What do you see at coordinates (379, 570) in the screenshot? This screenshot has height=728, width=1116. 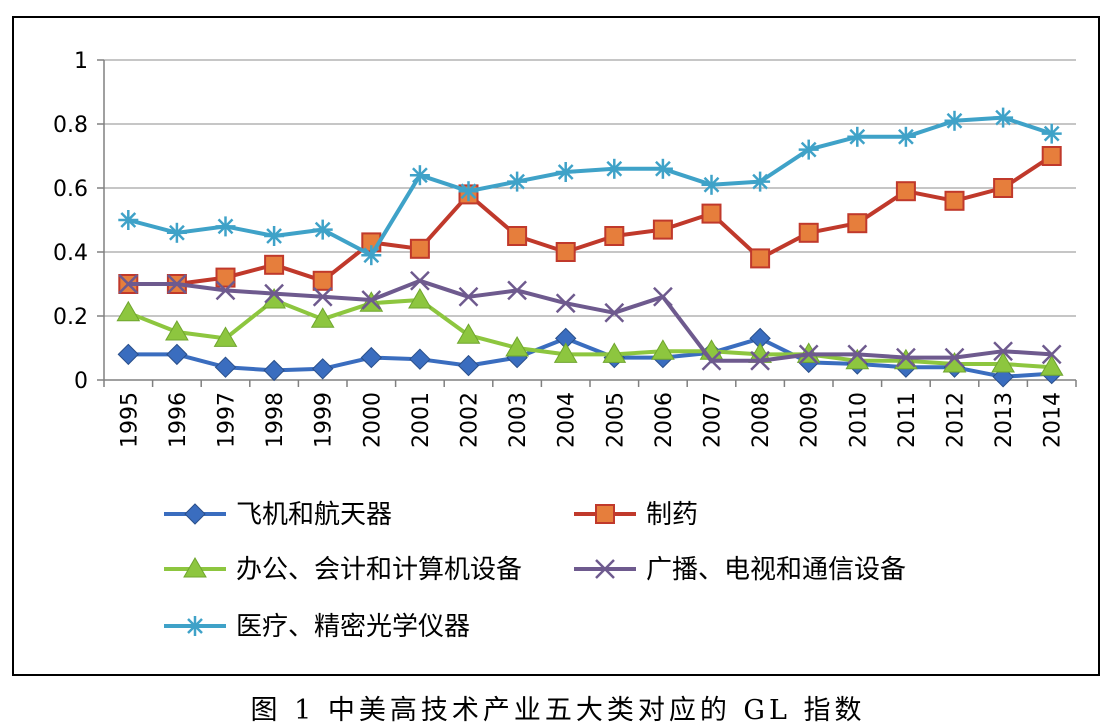 I see `legend-label: 办公、会计和计算机设备` at bounding box center [379, 570].